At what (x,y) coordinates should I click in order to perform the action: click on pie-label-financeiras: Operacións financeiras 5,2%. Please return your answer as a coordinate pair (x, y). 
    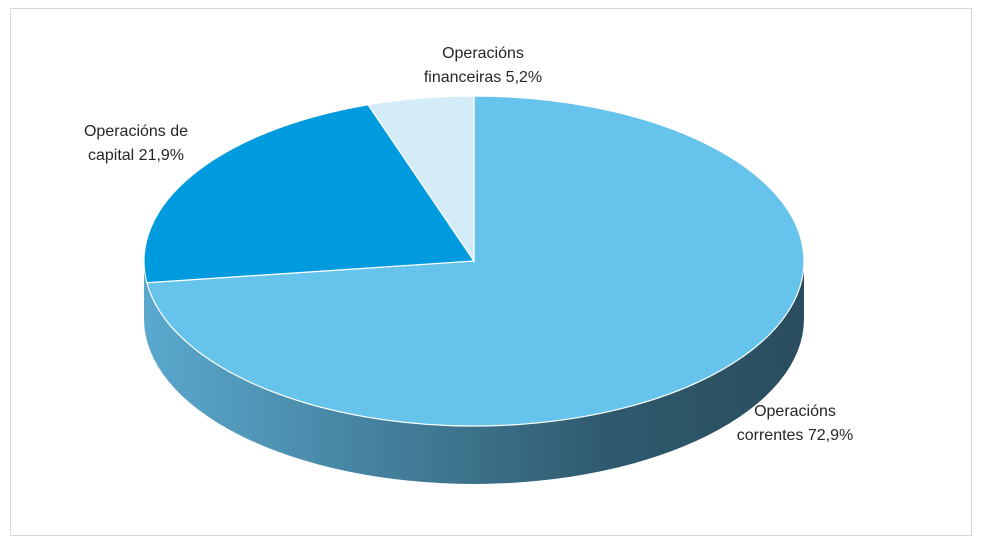
    Looking at the image, I should click on (483, 65).